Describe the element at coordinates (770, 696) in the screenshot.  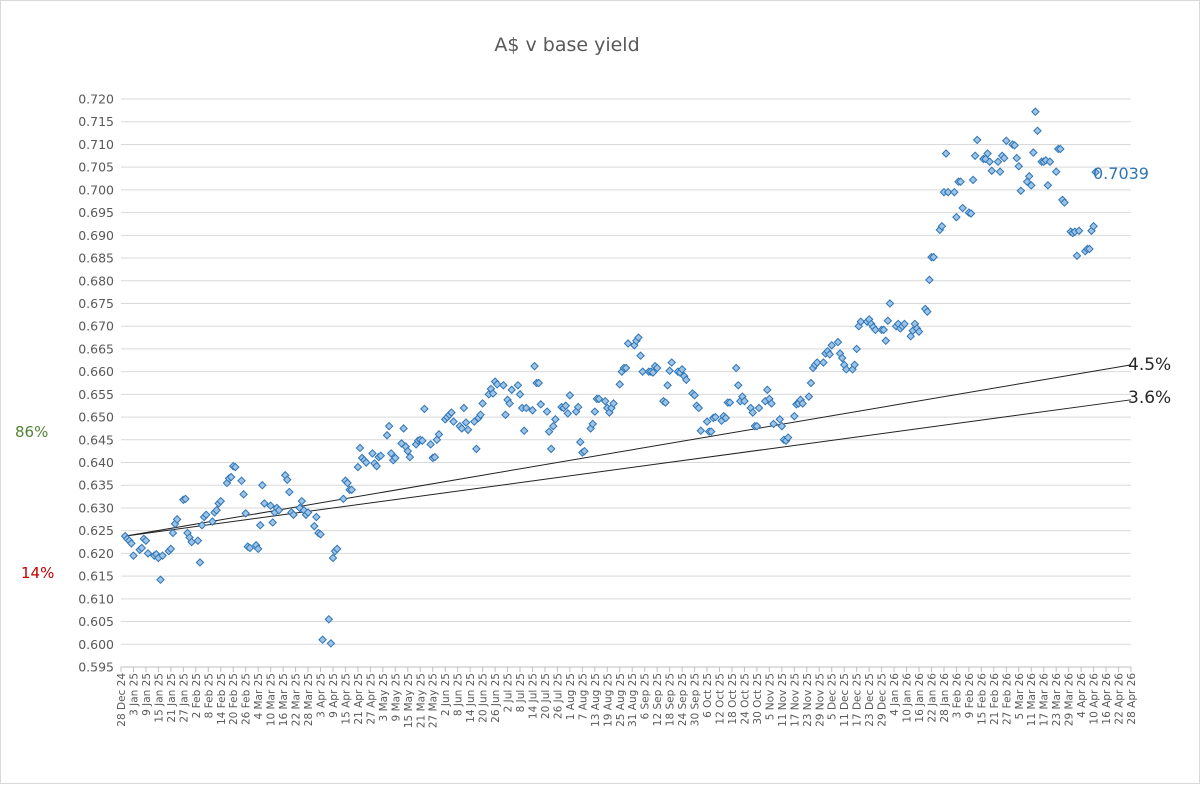
I see `x-tick-label: 5 Nov 25` at that location.